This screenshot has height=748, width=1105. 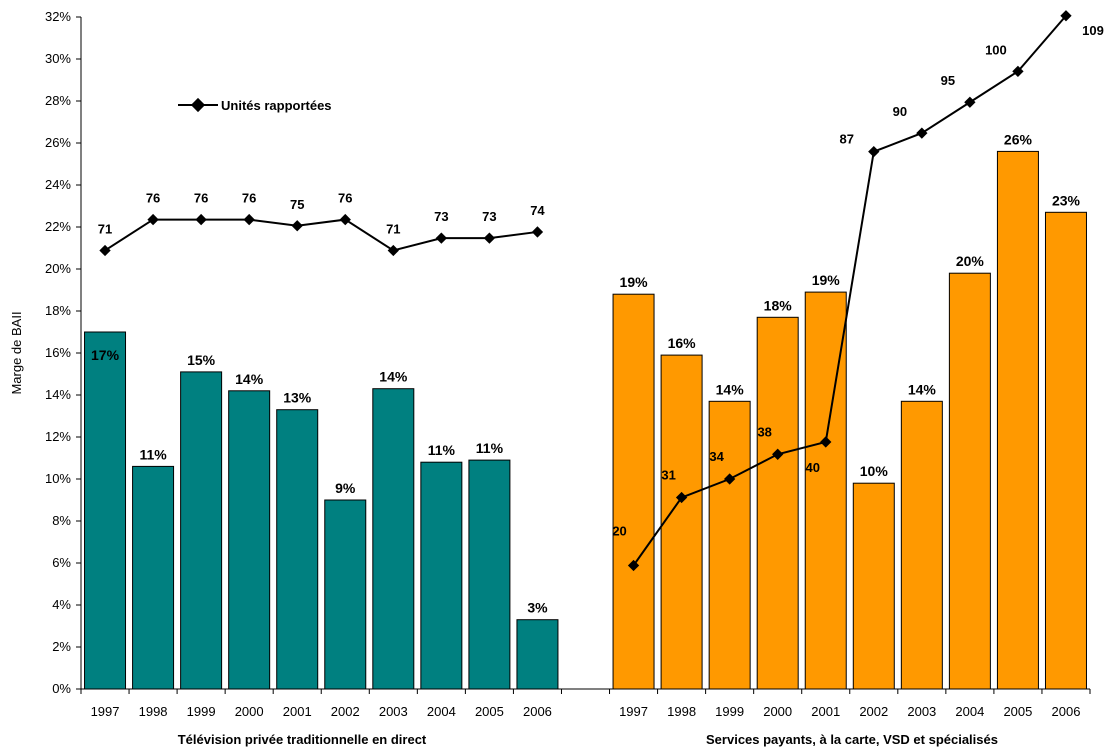 What do you see at coordinates (948, 80) in the screenshot?
I see `units-label: 95` at bounding box center [948, 80].